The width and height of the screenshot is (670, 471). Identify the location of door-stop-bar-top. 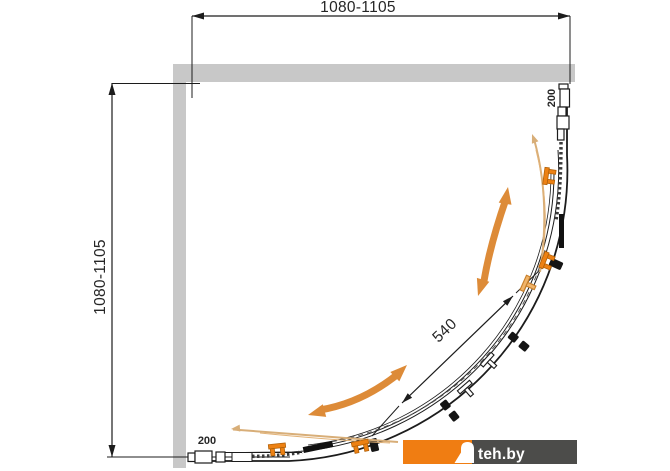
(561, 231).